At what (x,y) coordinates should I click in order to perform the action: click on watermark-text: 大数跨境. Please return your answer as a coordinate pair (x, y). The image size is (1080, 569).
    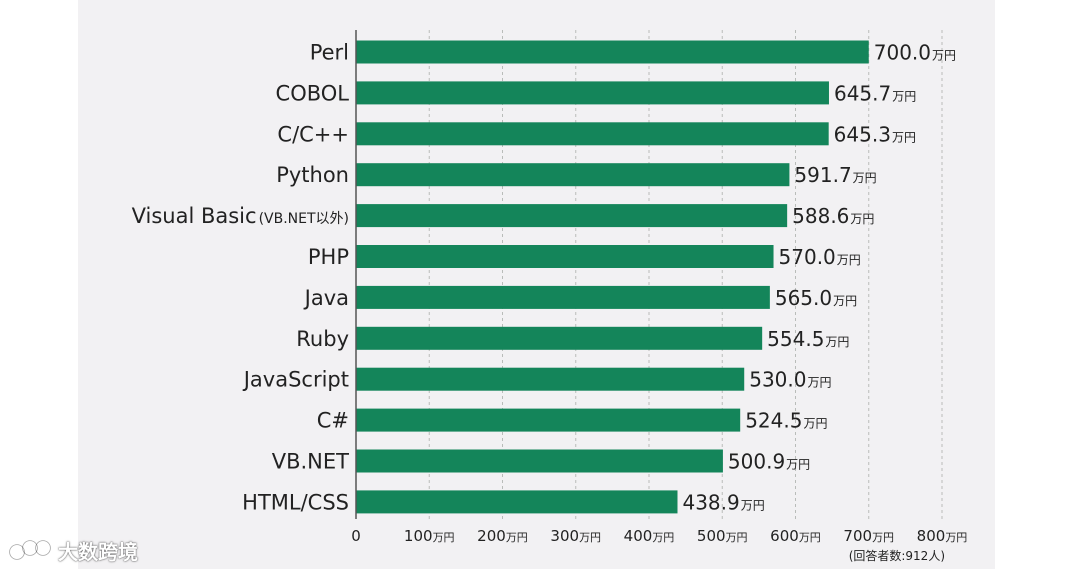
    Looking at the image, I should click on (98, 552).